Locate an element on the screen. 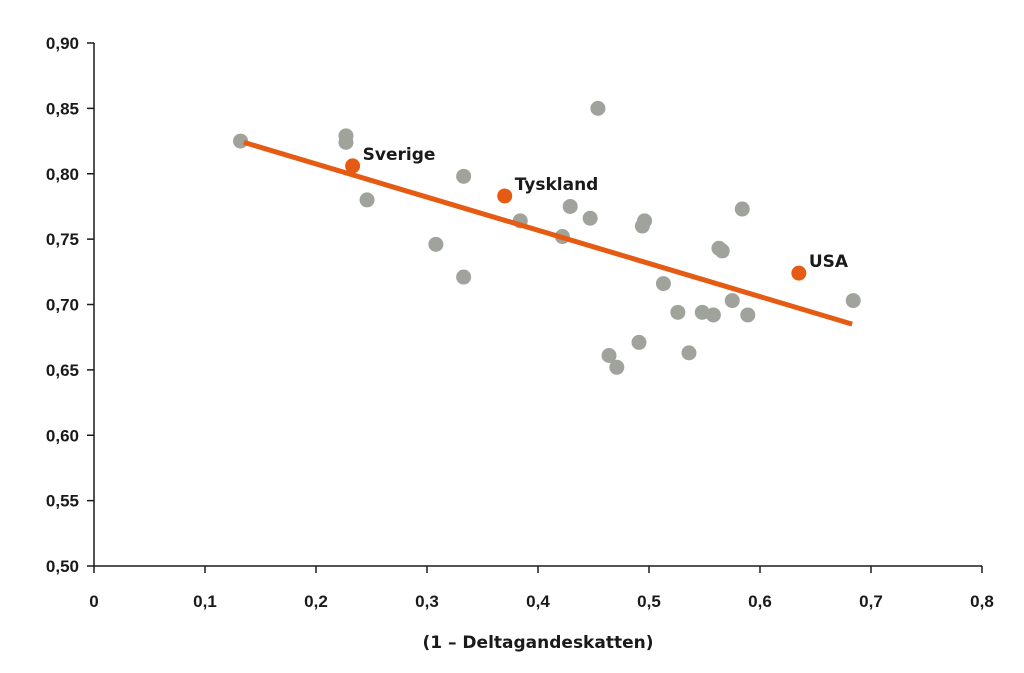 The width and height of the screenshot is (1024, 673). x-tick-label: 0,1 is located at coordinates (205, 601).